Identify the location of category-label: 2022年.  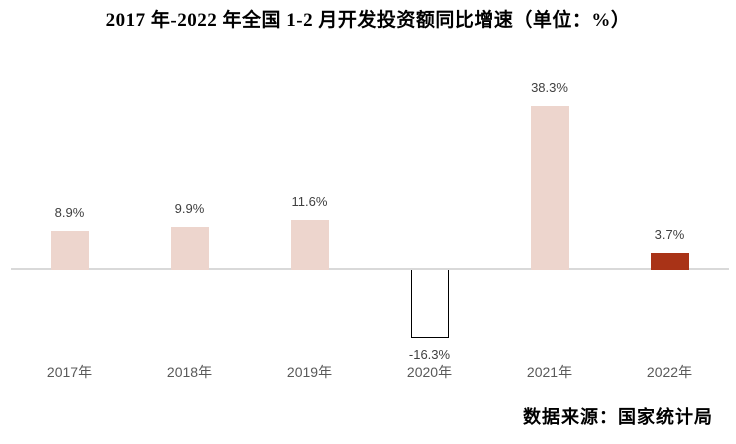
(669, 372).